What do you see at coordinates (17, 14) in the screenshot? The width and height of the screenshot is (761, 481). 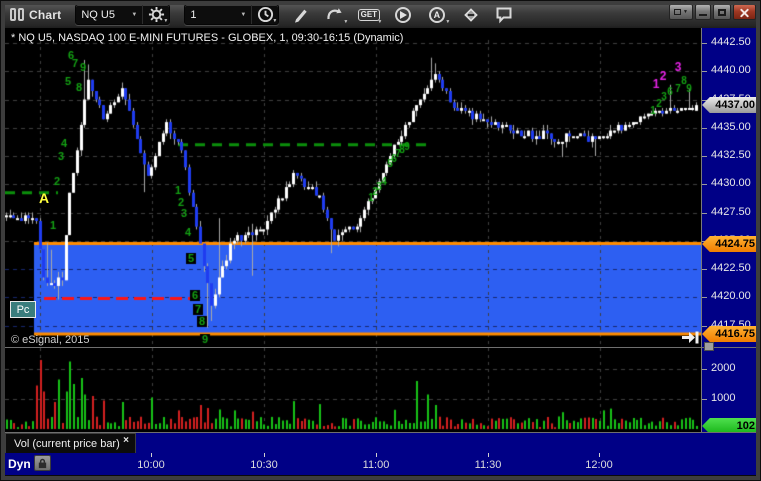 I see `chart-window-icon` at bounding box center [17, 14].